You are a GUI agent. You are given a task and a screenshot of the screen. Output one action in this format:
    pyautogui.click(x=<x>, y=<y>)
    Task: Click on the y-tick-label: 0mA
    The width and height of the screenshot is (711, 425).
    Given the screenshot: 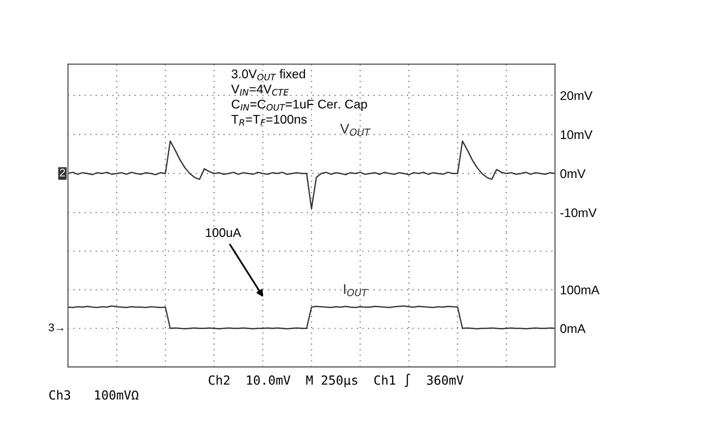 What is the action you would take?
    pyautogui.click(x=573, y=329)
    